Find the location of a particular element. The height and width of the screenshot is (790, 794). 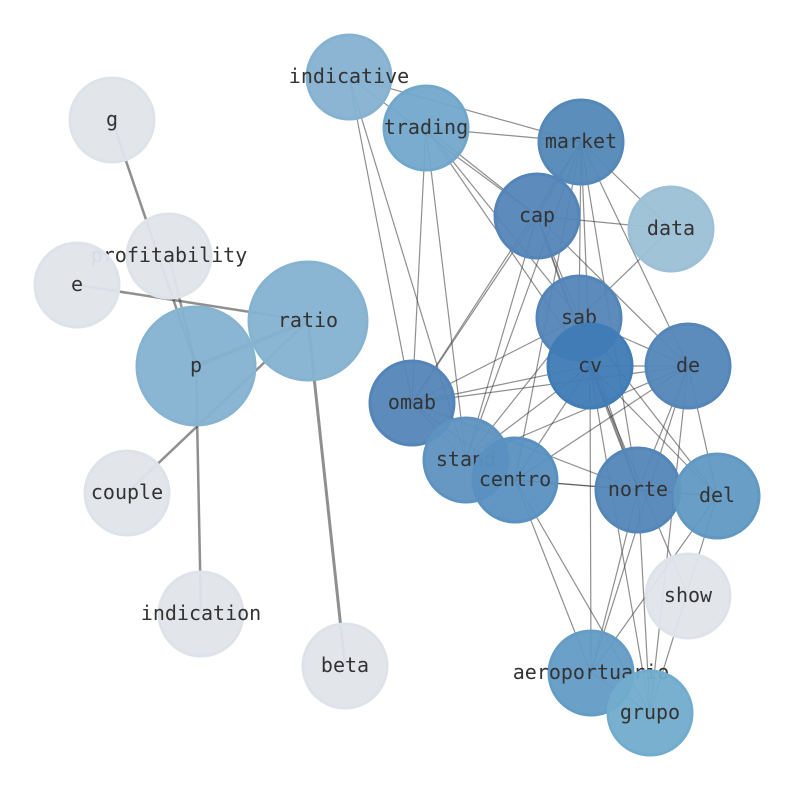

node-del: del is located at coordinates (717, 496).